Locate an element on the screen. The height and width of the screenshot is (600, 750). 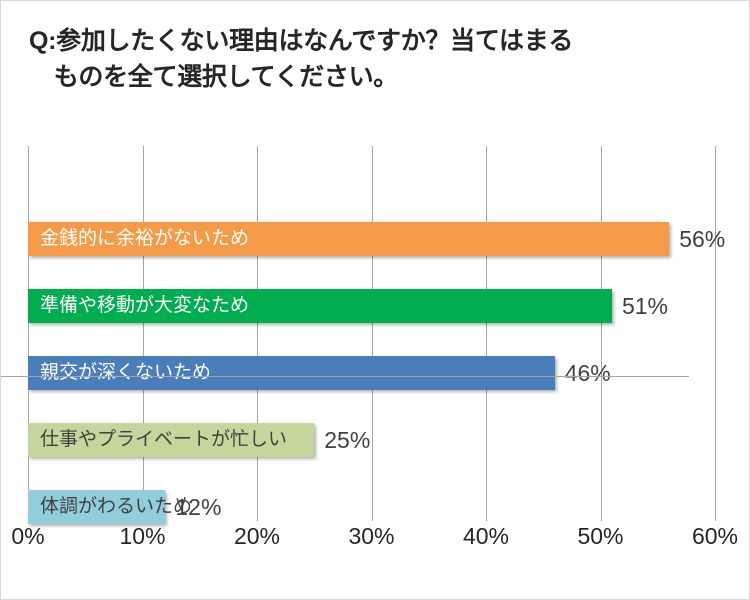
gridline-30% is located at coordinates (372, 333).